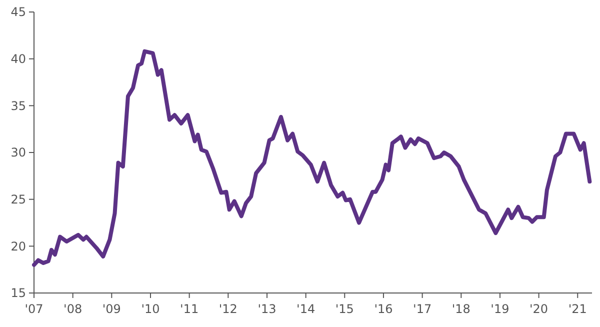 The height and width of the screenshot is (327, 600). Describe the element at coordinates (577, 309) in the screenshot. I see `x-tick-label: '21` at that location.